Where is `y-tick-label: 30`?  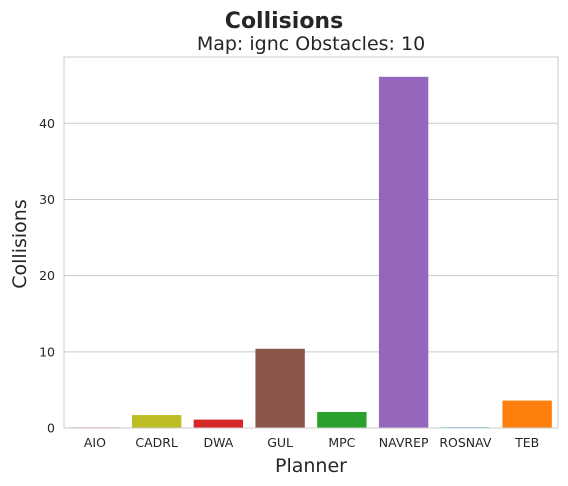
y-tick-label: 30 is located at coordinates (47, 199).